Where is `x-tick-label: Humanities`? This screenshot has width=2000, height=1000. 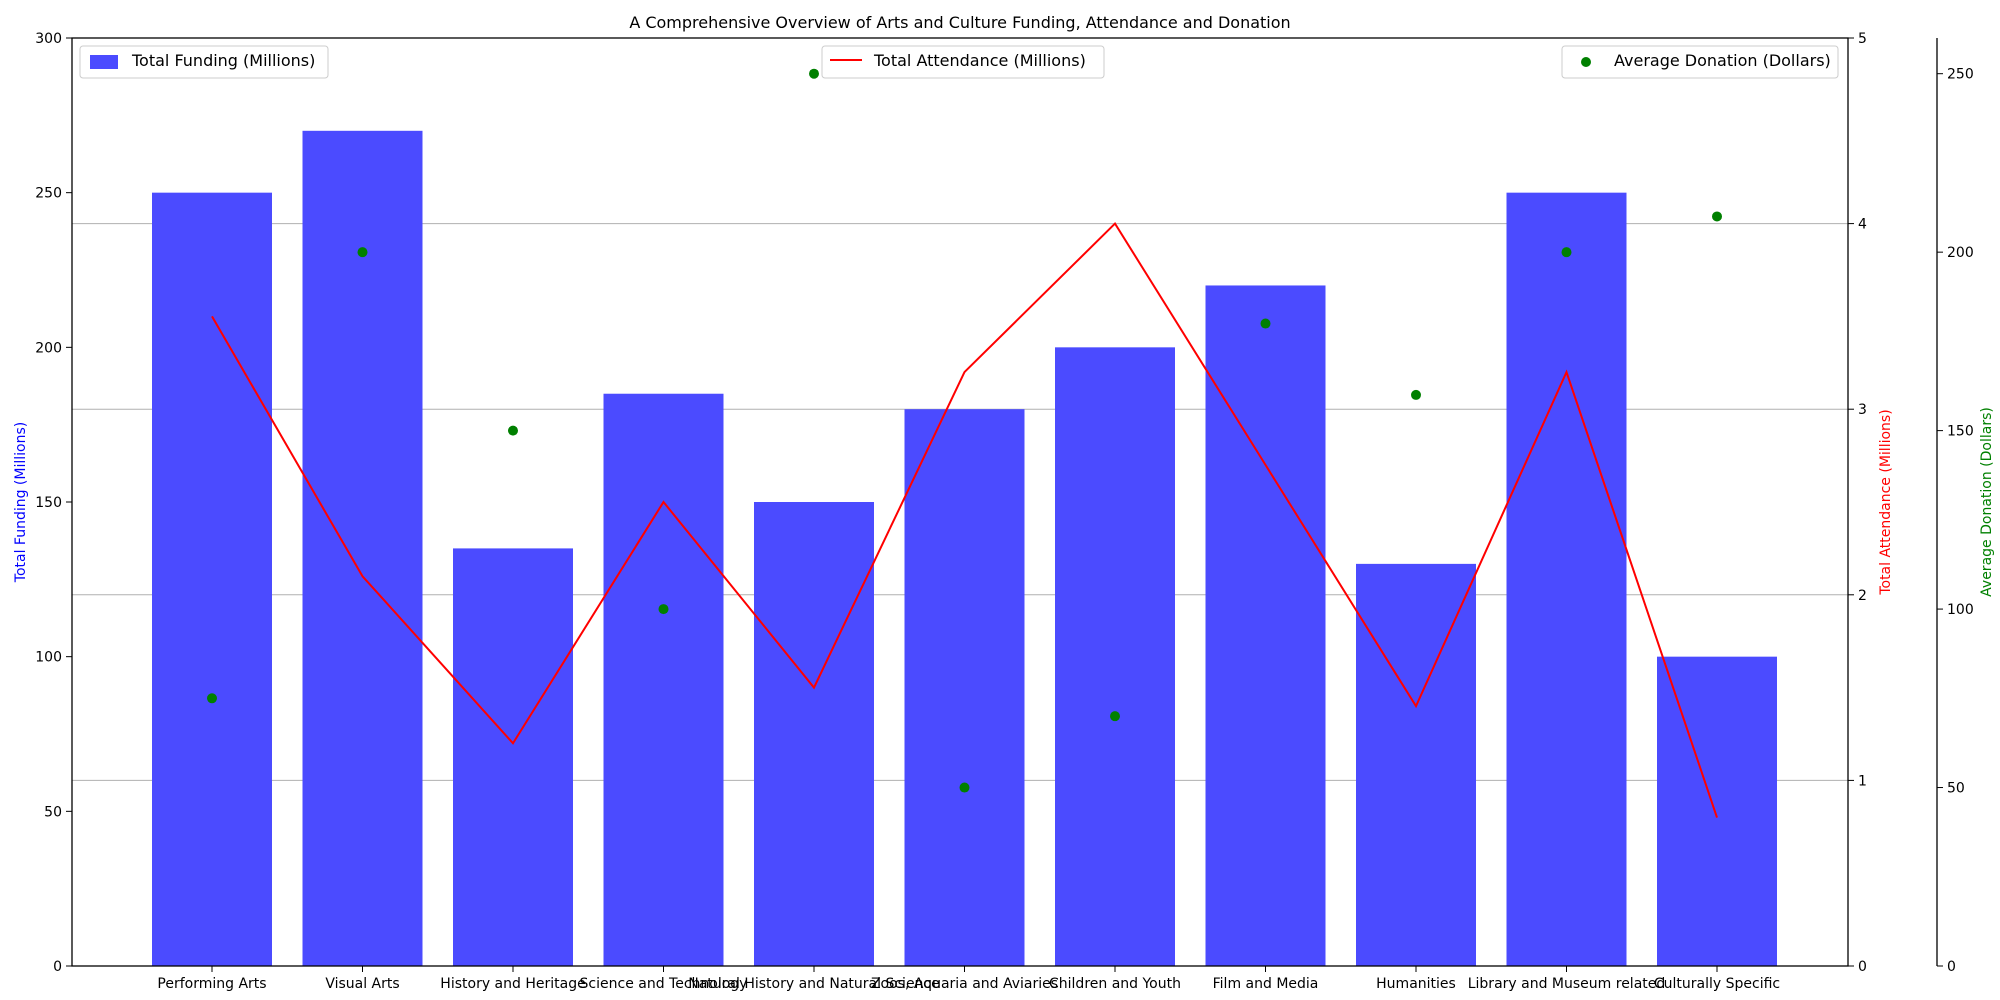 x-tick-label: Humanities is located at coordinates (1416, 984).